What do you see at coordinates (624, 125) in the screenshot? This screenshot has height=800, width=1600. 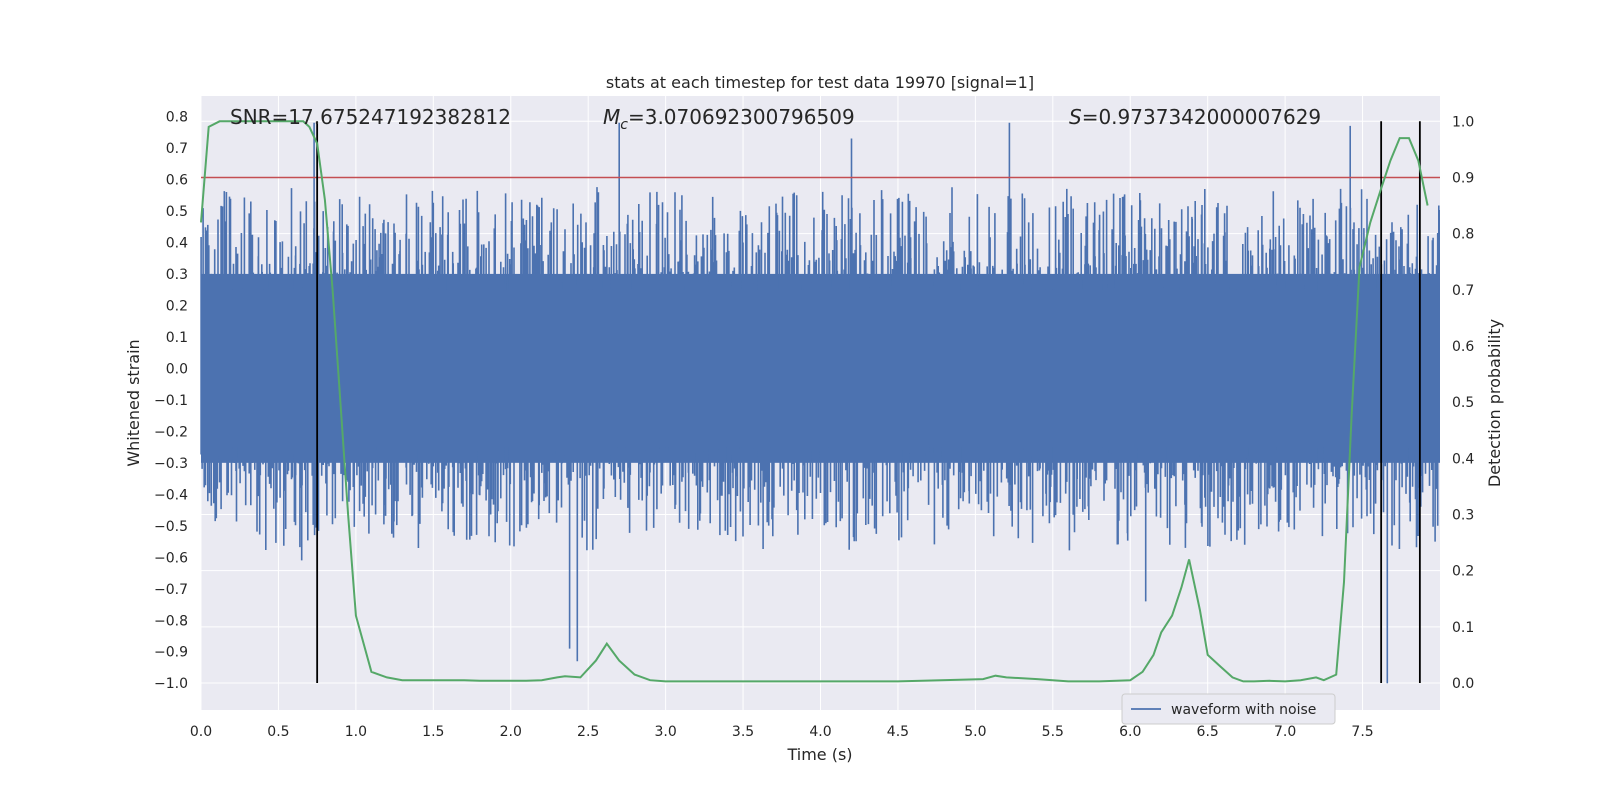 I see `chirp-mass-subscript: c` at bounding box center [624, 125].